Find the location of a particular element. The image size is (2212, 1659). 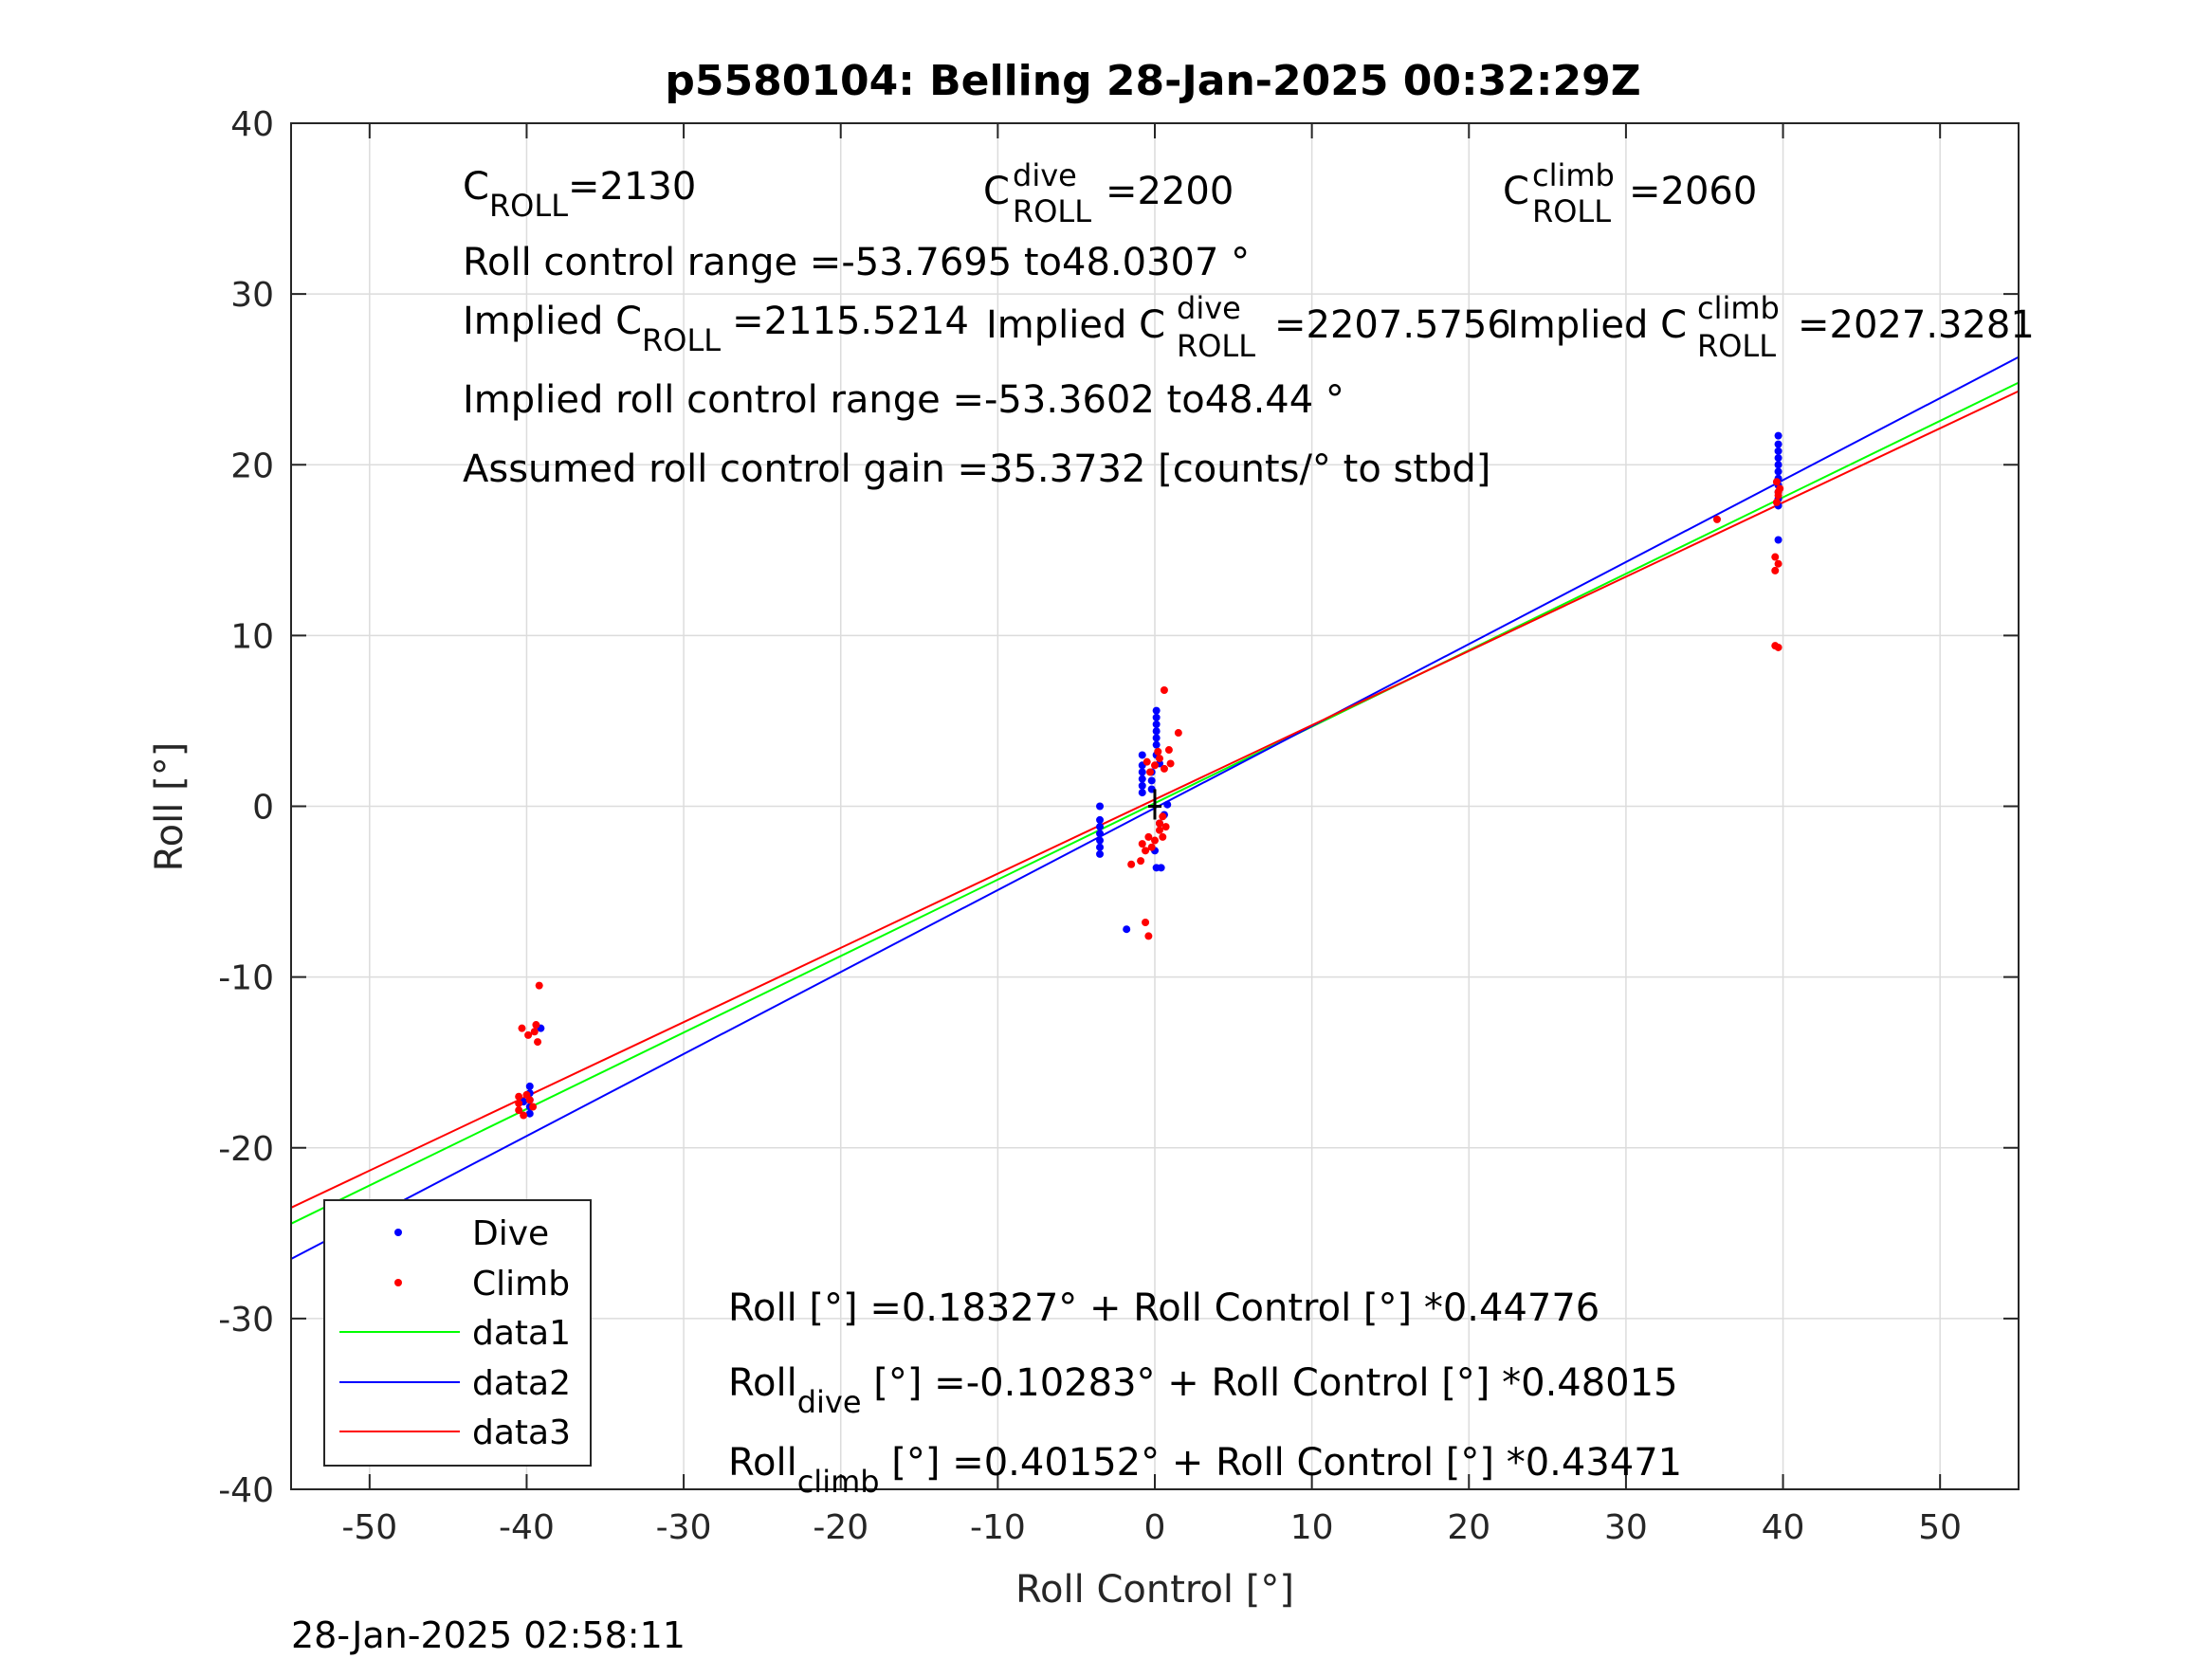

y-tick-label: -10 is located at coordinates (246, 978).